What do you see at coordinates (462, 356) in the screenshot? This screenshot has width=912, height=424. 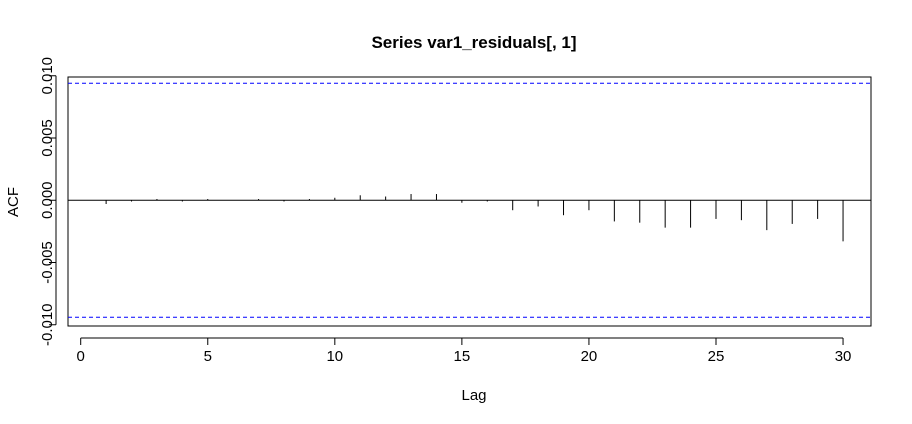 I see `x-tick-label: 15` at bounding box center [462, 356].